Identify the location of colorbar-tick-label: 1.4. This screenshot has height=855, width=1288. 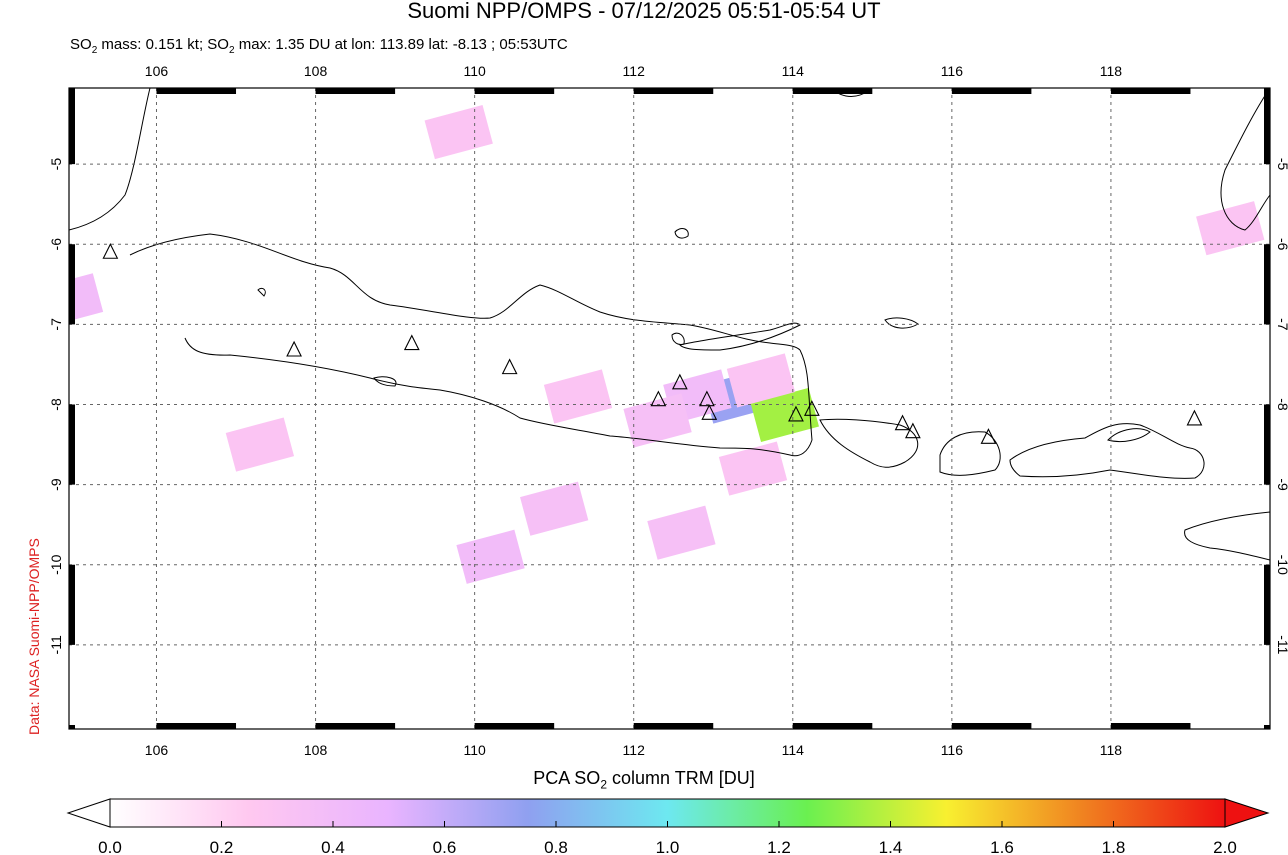
(891, 846).